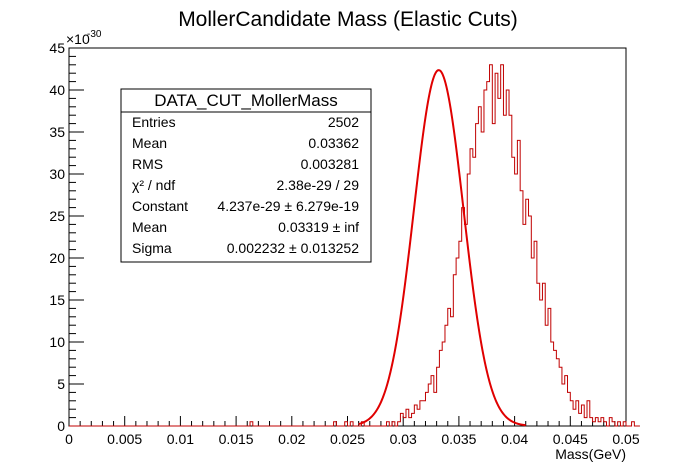 The height and width of the screenshot is (474, 696). I want to click on y-multiplier-exponent: -30, so click(94, 34).